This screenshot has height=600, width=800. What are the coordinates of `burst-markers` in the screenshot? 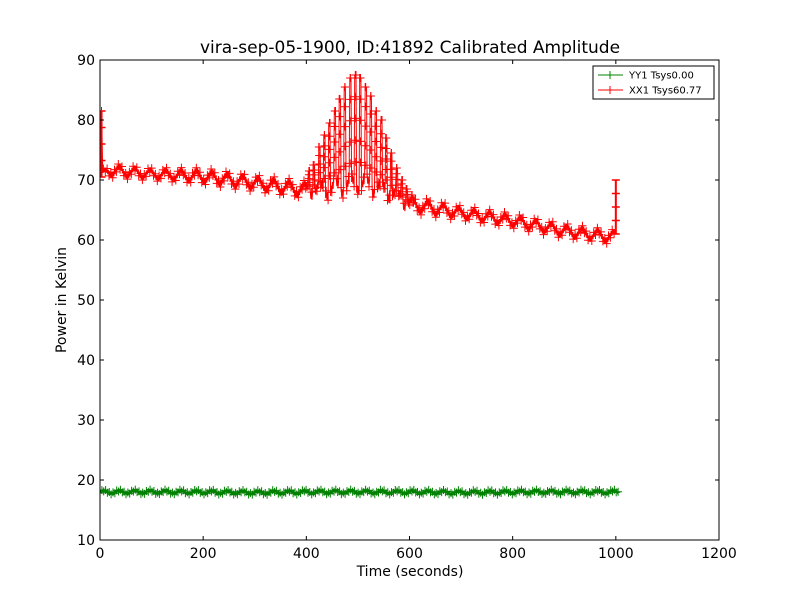 It's located at (360, 139).